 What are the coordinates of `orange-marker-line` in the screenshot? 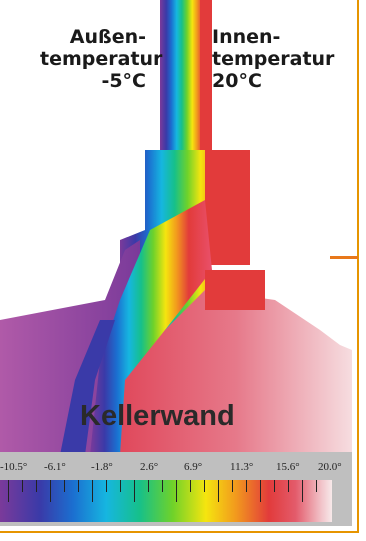 It's located at (344, 257).